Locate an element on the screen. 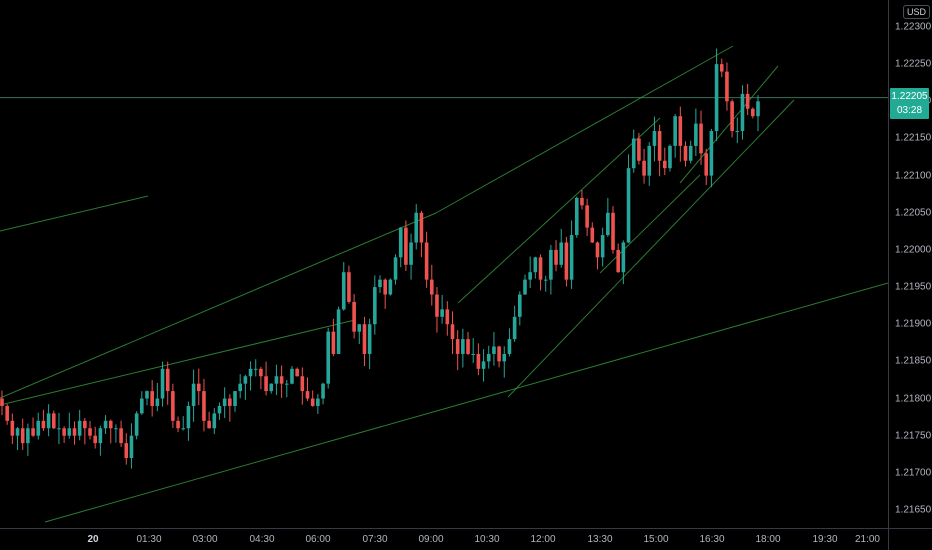 The height and width of the screenshot is (550, 932). price-tick: 1.21700 is located at coordinates (913, 473).